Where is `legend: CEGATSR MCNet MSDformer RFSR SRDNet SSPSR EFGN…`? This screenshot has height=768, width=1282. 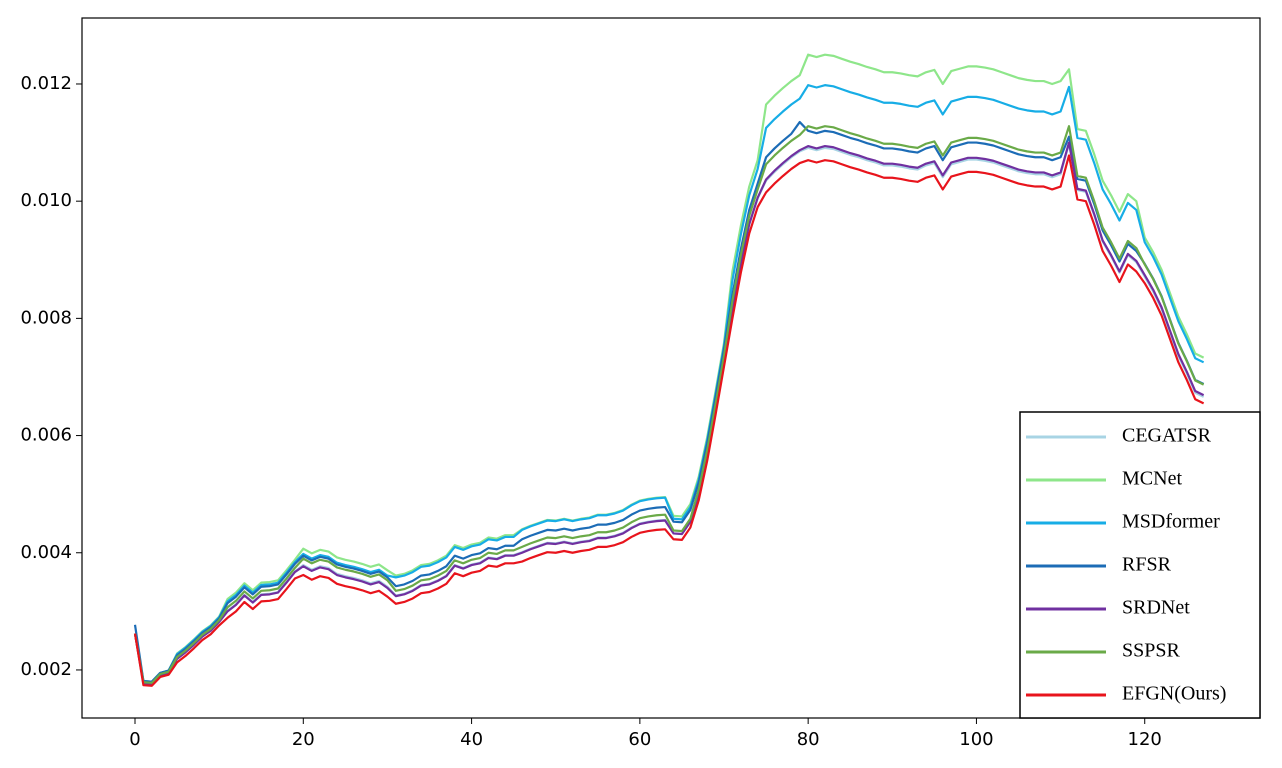
legend: CEGATSR MCNet MSDformer RFSR SRDNet SSPSR EFGN… is located at coordinates (1140, 565).